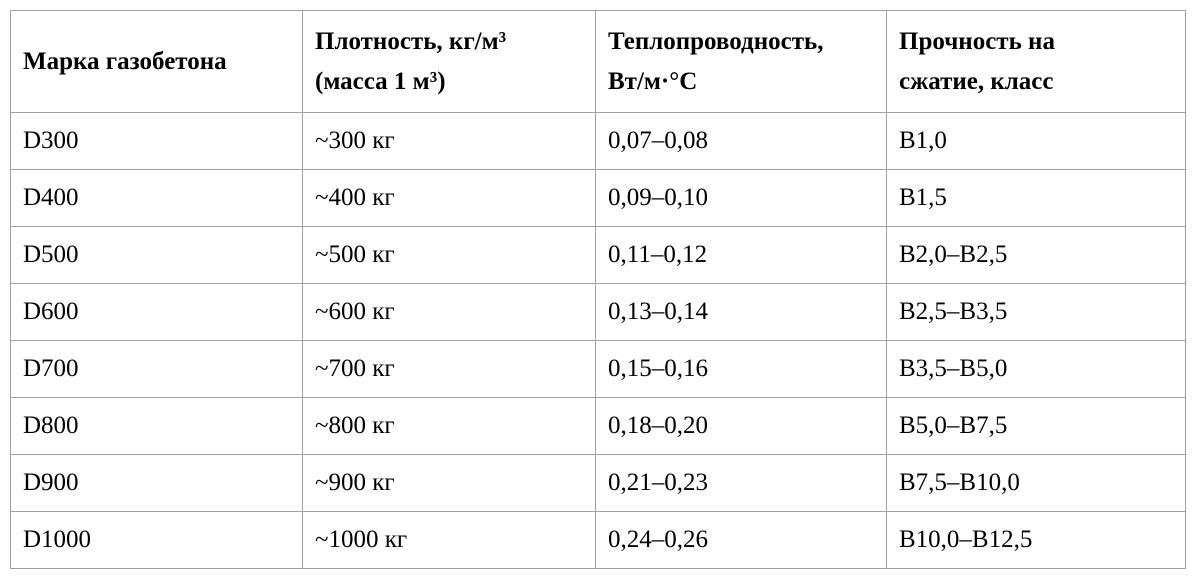 The width and height of the screenshot is (1194, 578). I want to click on table-row: D900 ~900 кг 0,21–0,23 В7,5–В10,0, so click(598, 483).